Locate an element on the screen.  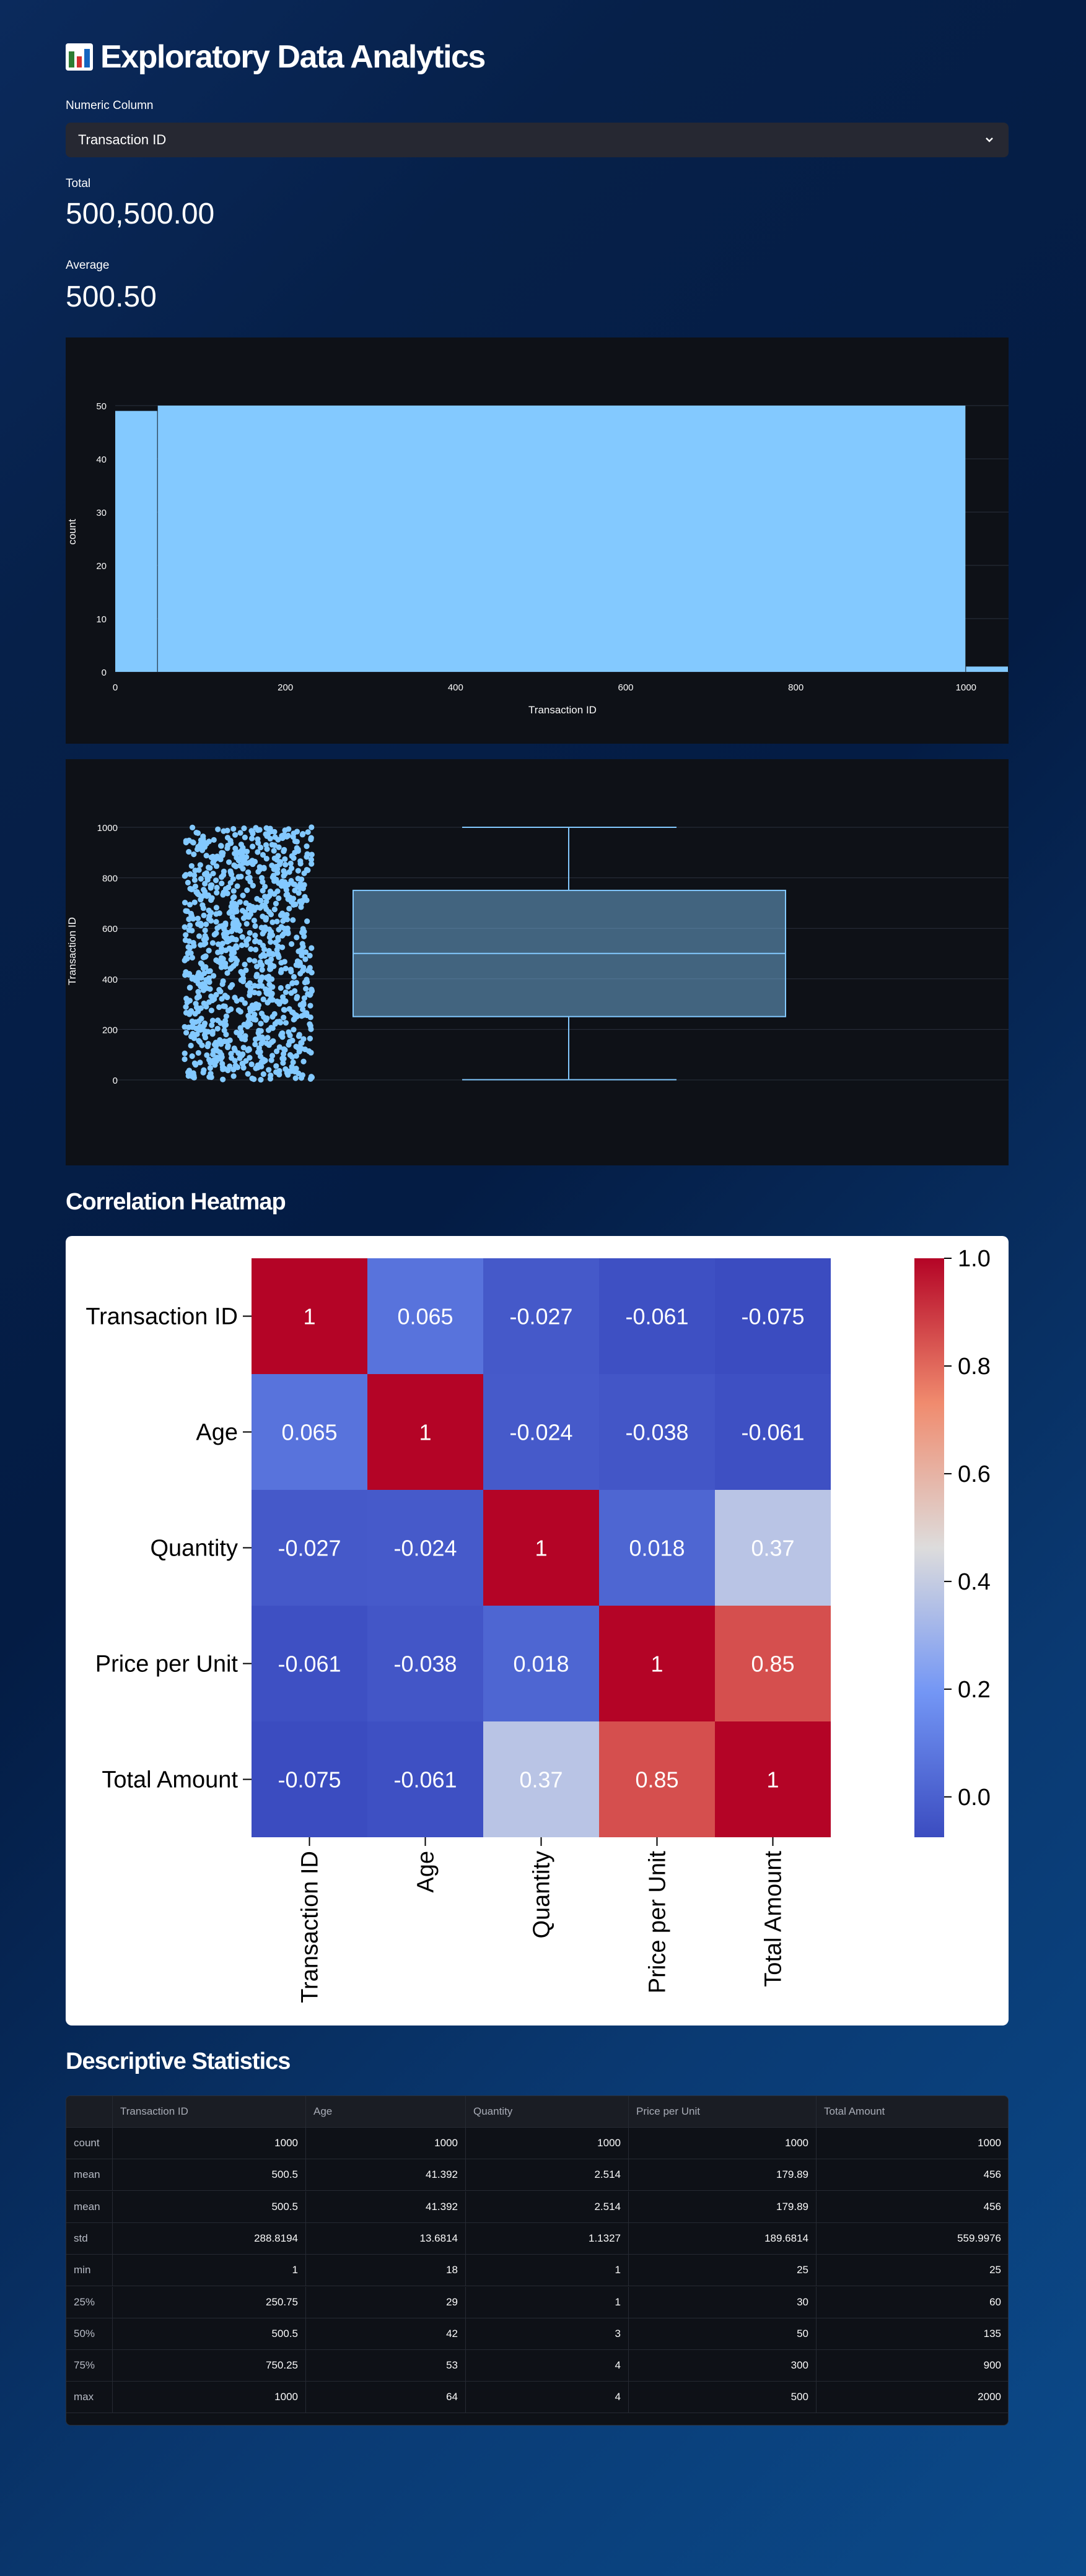
heatmap-col-label: Price per Unit is located at coordinates (658, 1922).